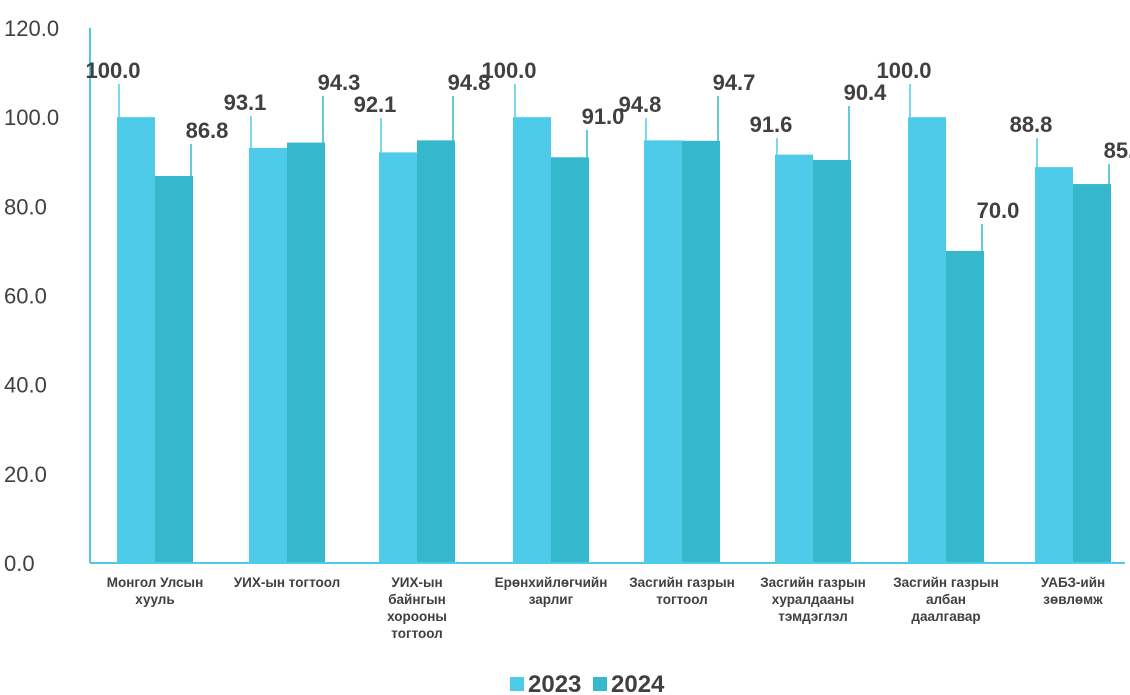 This screenshot has height=695, width=1130. What do you see at coordinates (998, 210) in the screenshot?
I see `data-label: 70.0` at bounding box center [998, 210].